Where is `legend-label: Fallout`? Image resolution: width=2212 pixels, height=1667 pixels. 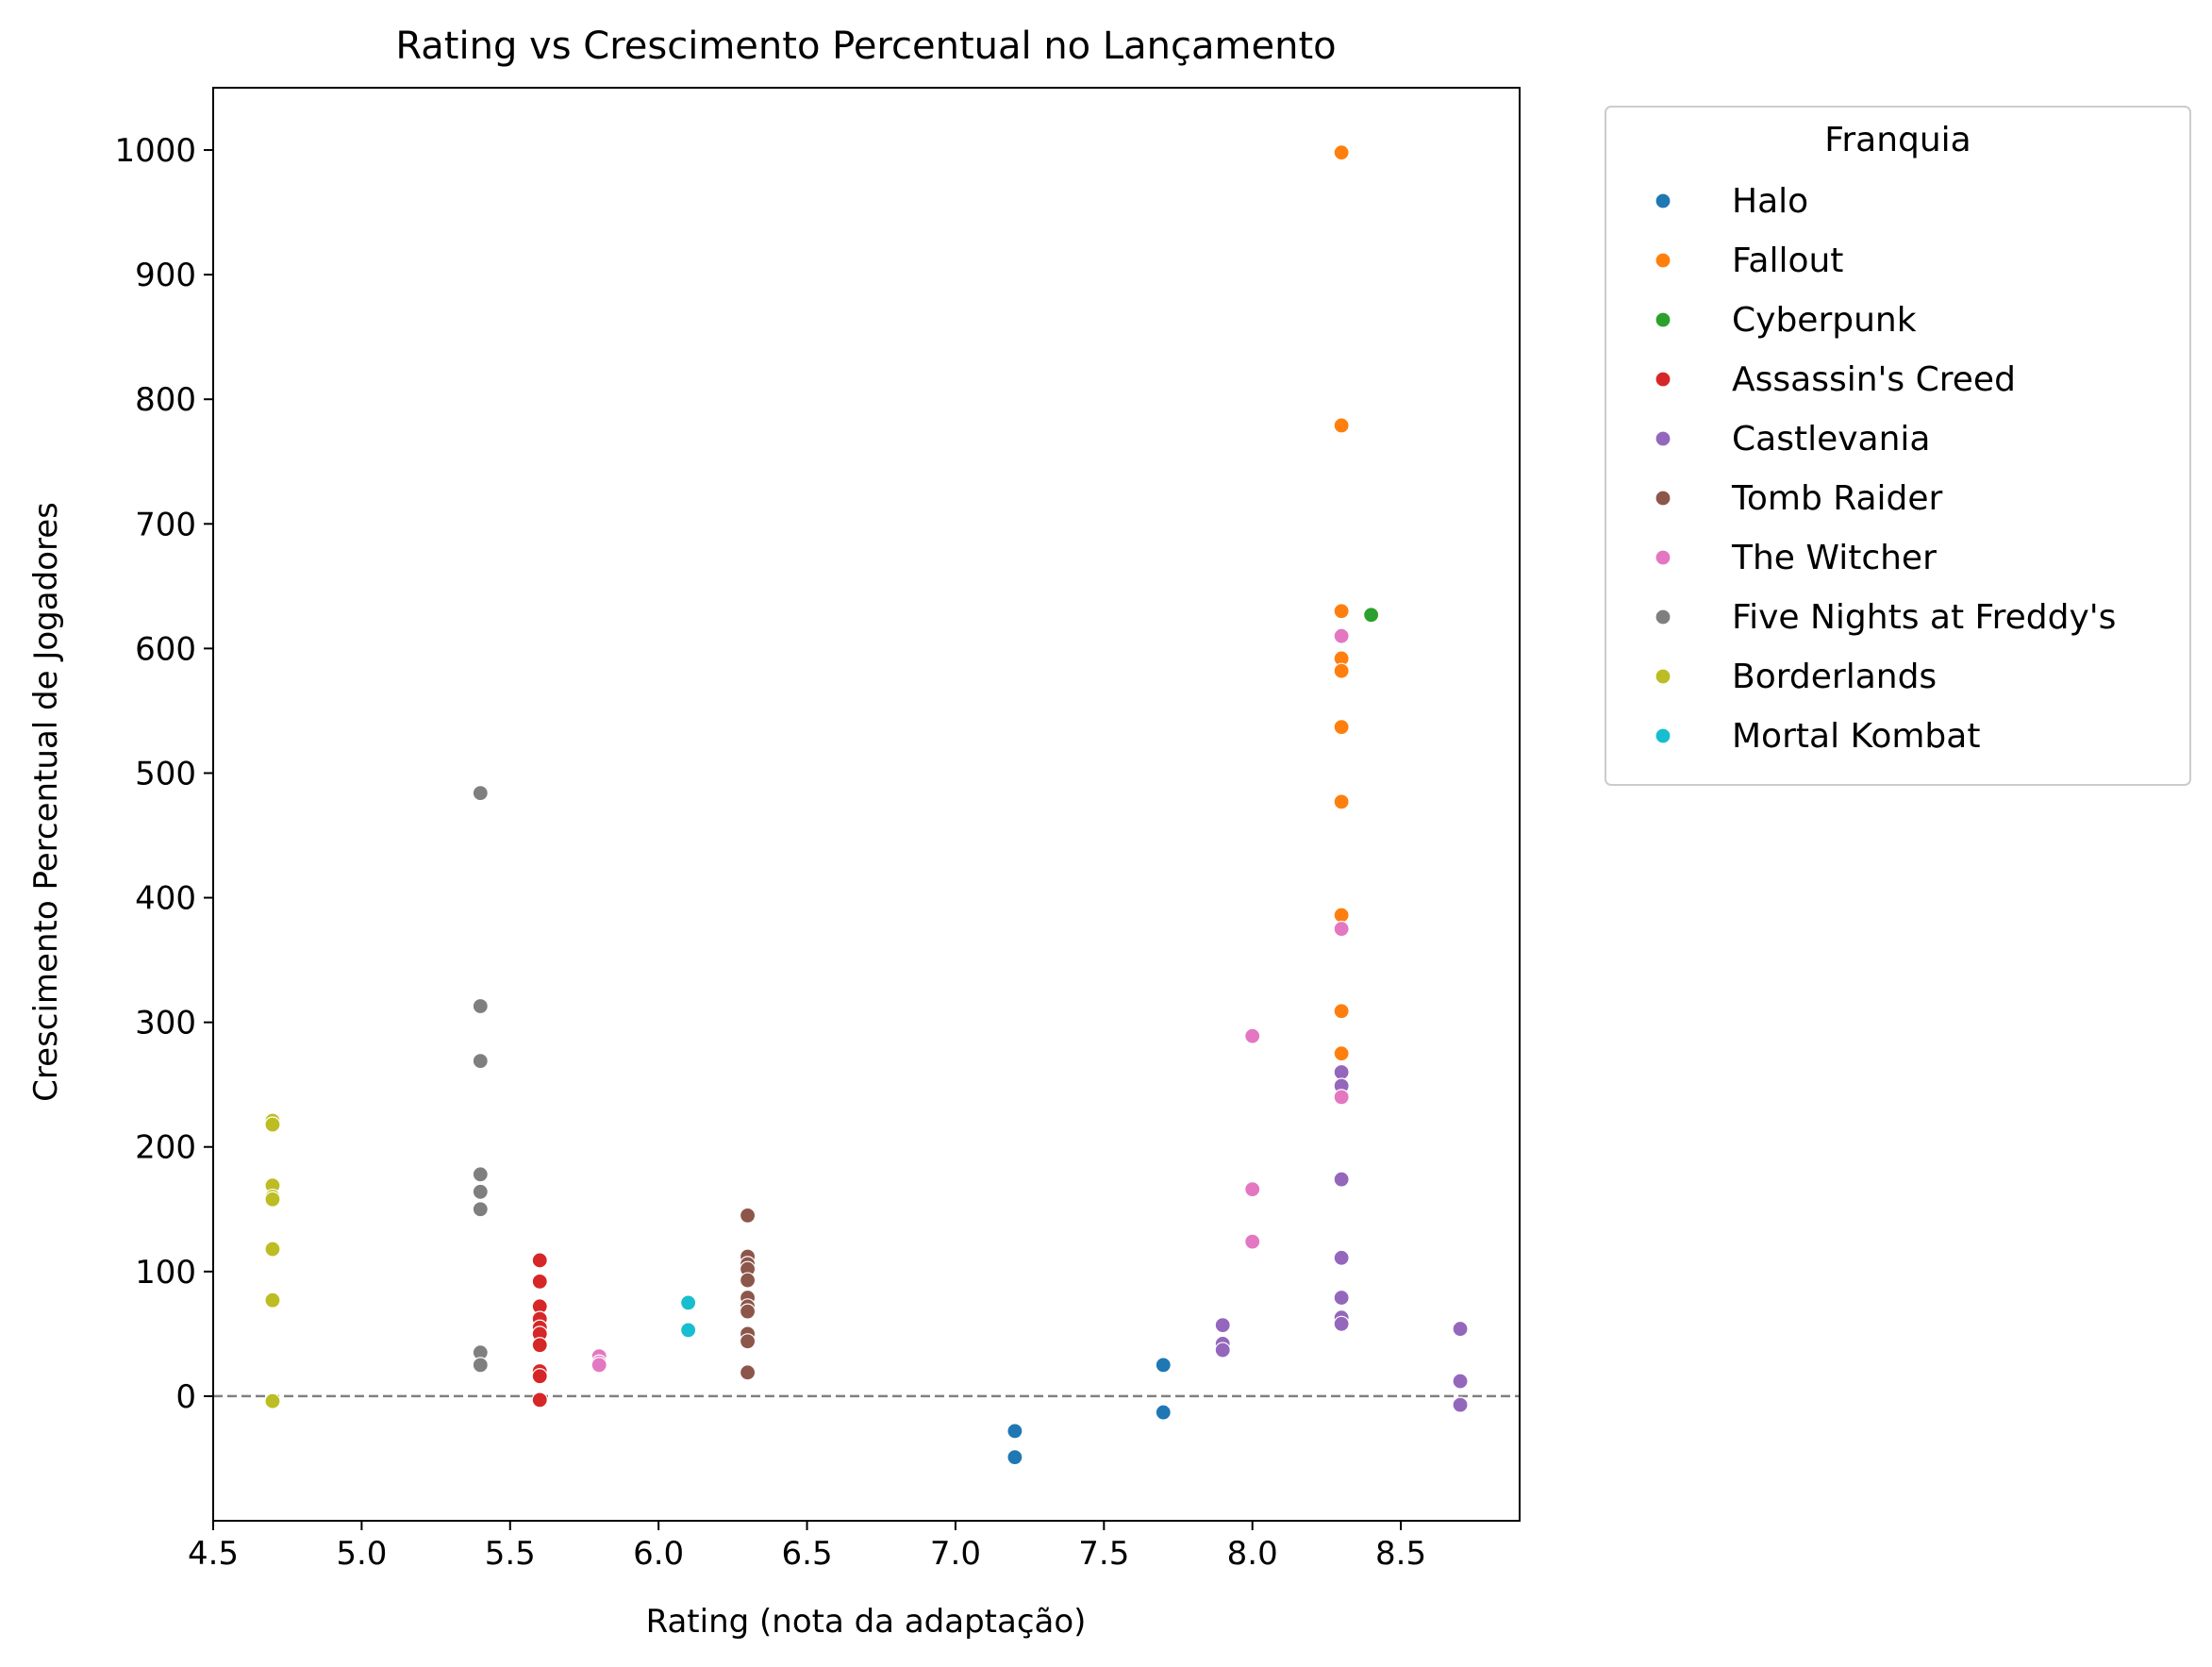 legend-label: Fallout is located at coordinates (1788, 261).